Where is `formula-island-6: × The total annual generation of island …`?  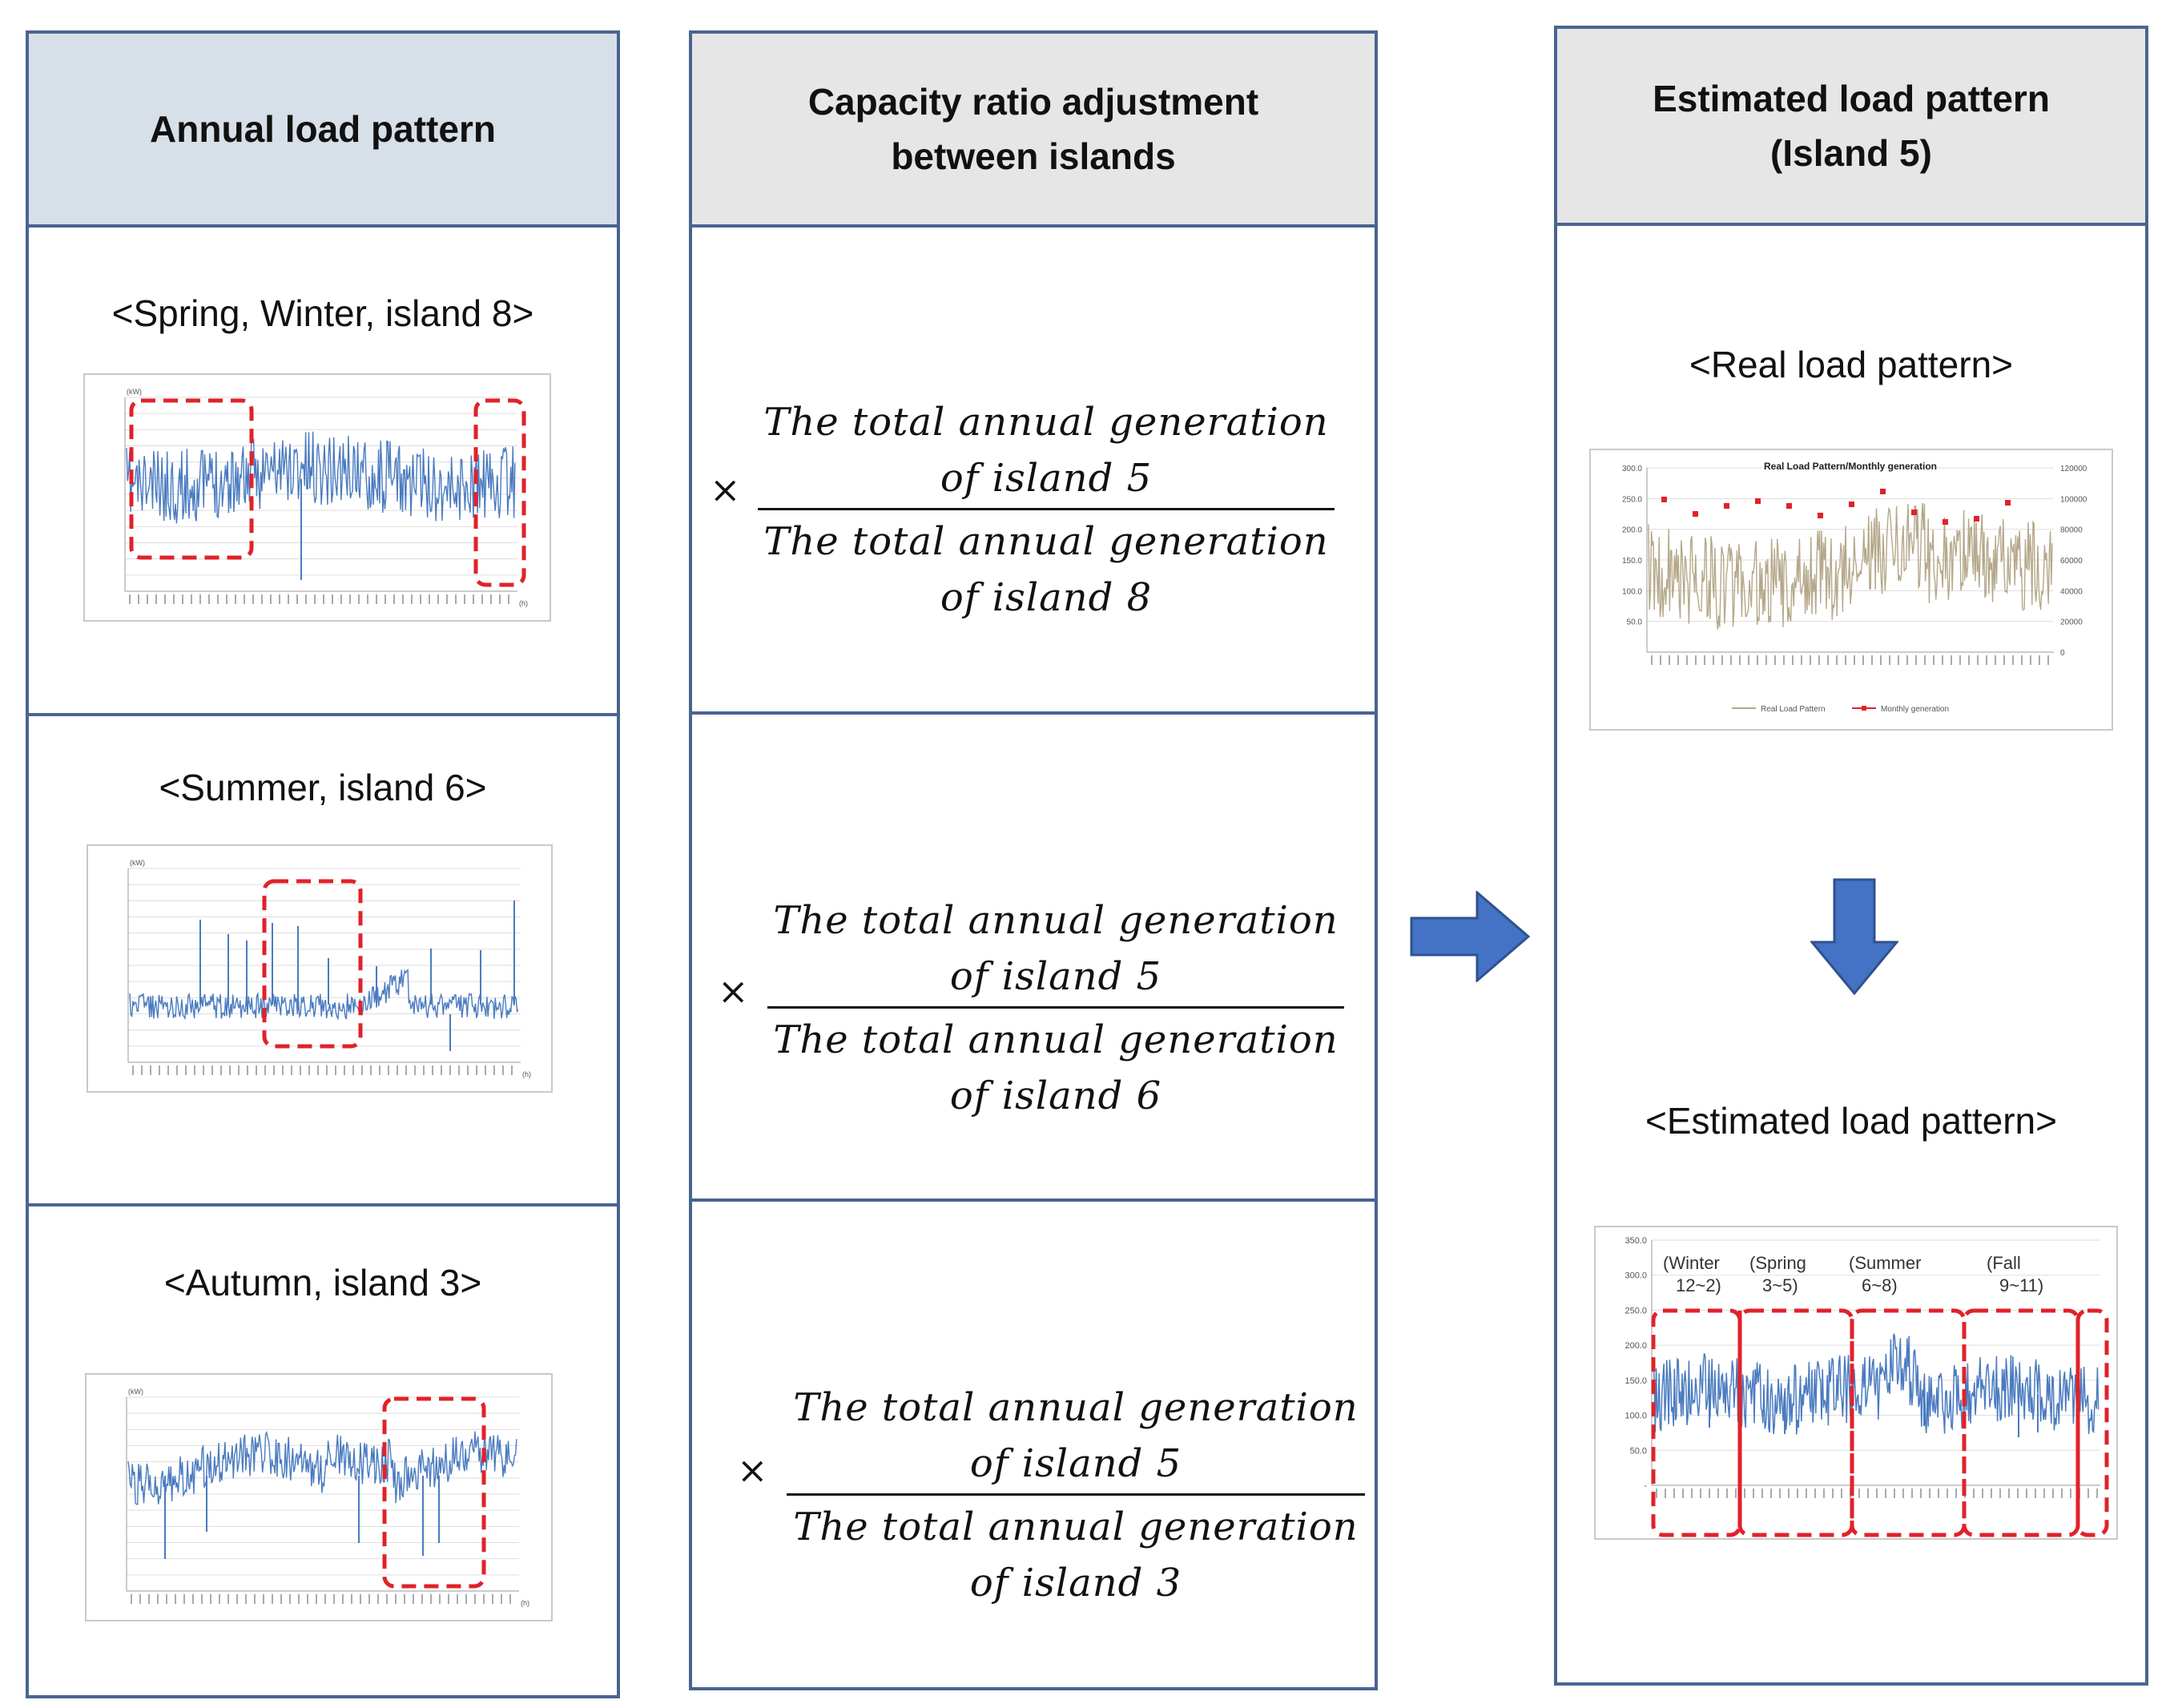
formula-island-6: × The total annual generation of island … is located at coordinates (1033, 957).